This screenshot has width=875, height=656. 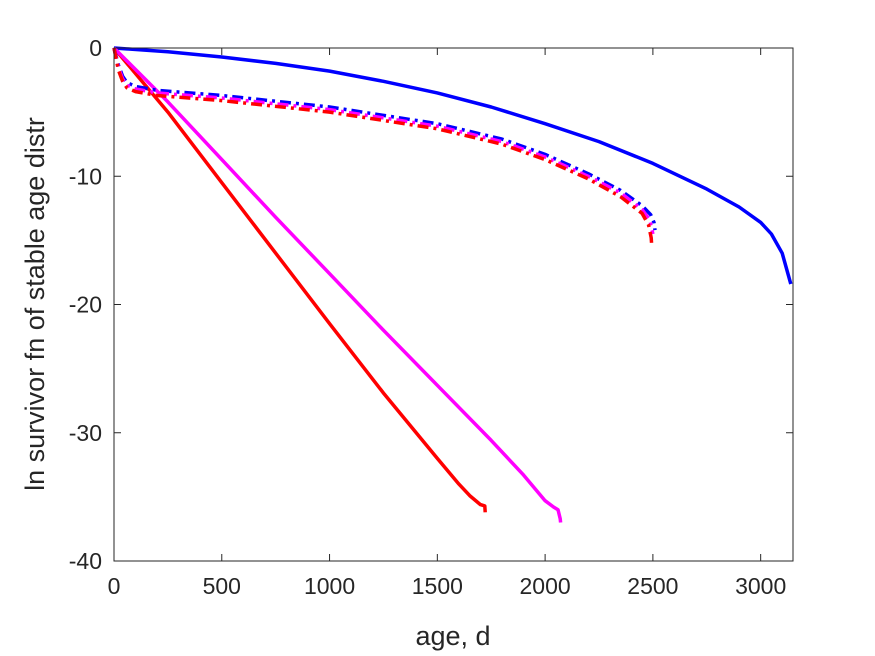 What do you see at coordinates (85, 176) in the screenshot?
I see `y-tick-label: -10` at bounding box center [85, 176].